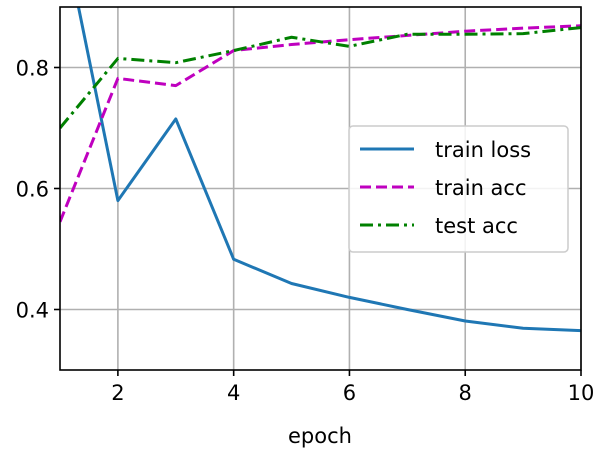 The height and width of the screenshot is (450, 599). I want to click on x-axis-label: epoch, so click(320, 436).